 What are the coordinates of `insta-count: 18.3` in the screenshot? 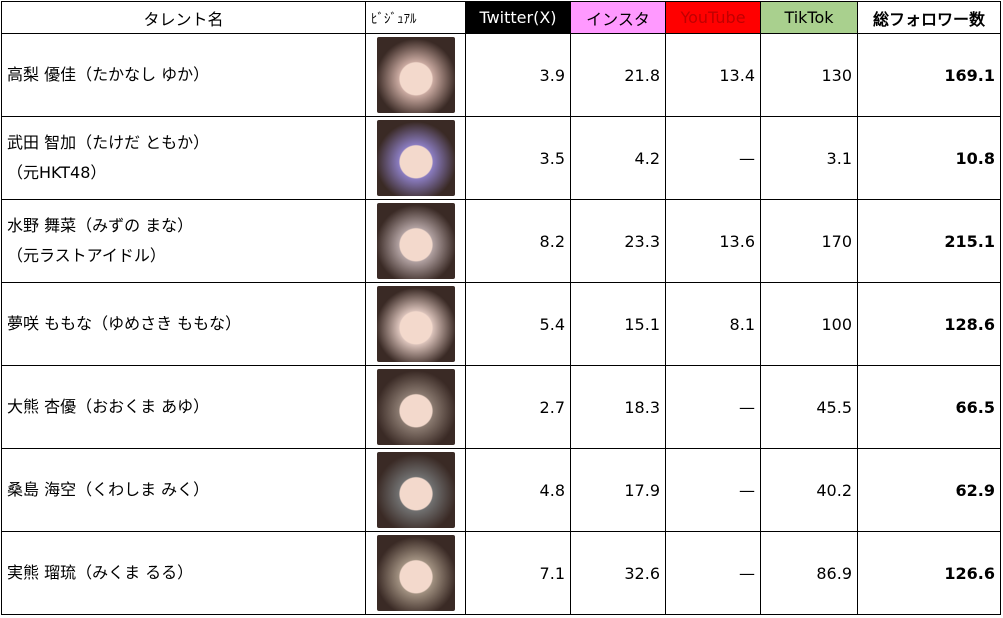 It's located at (618, 407).